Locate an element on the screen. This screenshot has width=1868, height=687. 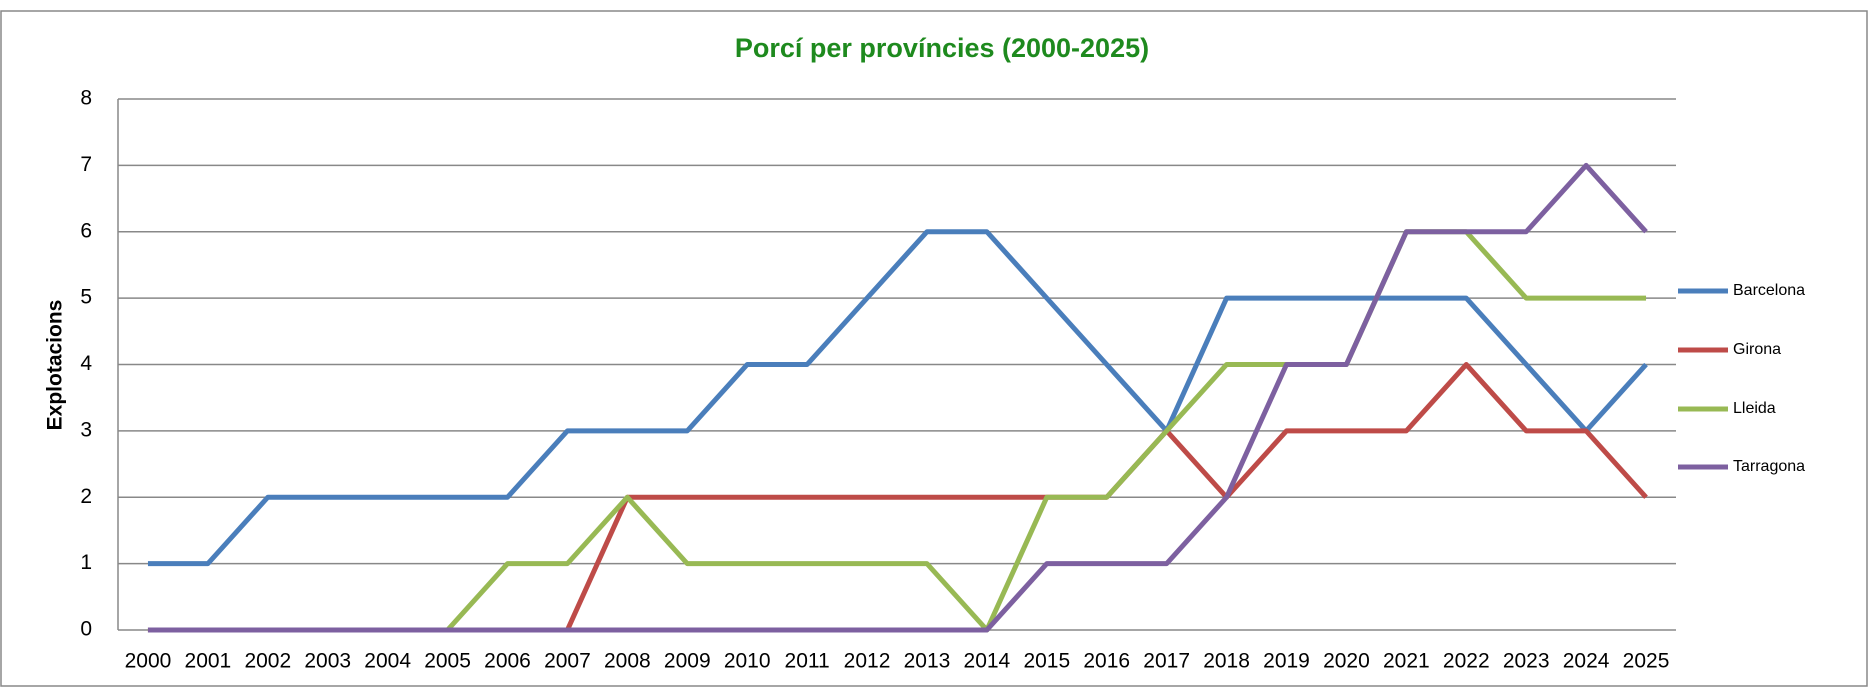
x-tick-label: 2025 is located at coordinates (1646, 661).